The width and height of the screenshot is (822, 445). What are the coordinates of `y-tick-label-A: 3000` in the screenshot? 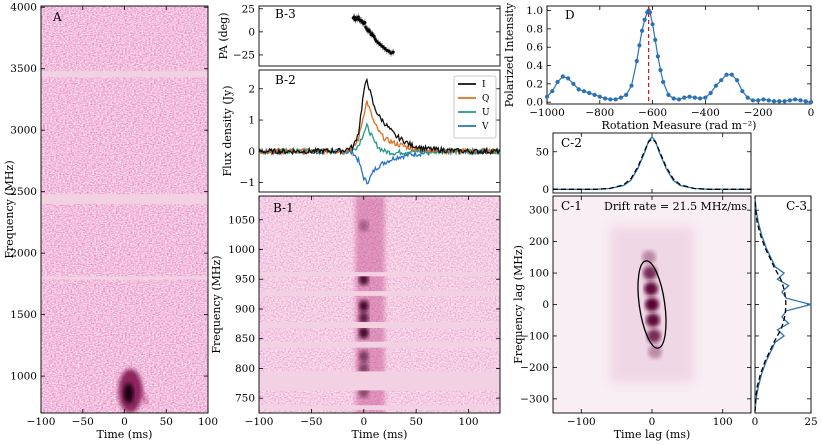 It's located at (23, 131).